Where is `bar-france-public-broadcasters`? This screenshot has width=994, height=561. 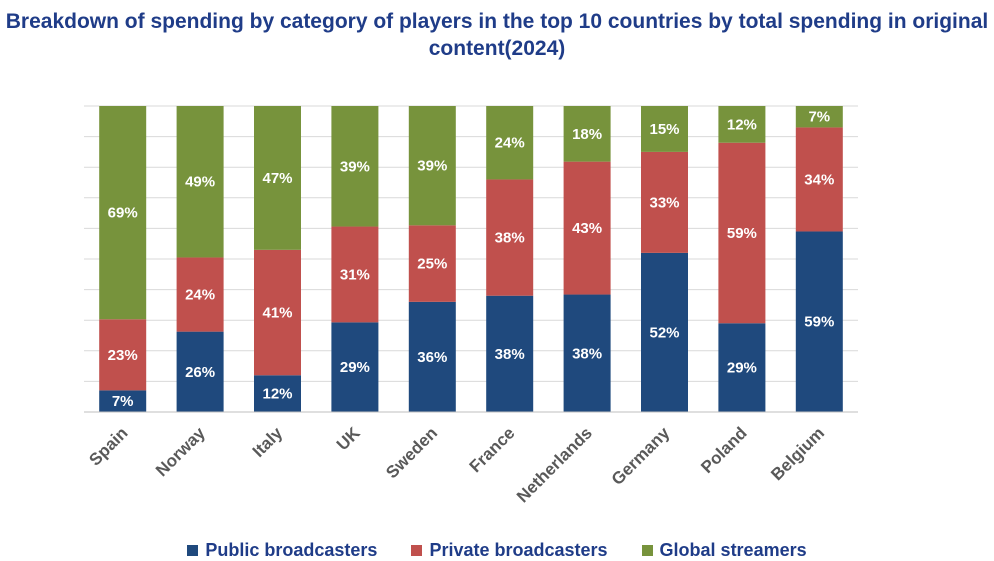 bar-france-public-broadcasters is located at coordinates (510, 353).